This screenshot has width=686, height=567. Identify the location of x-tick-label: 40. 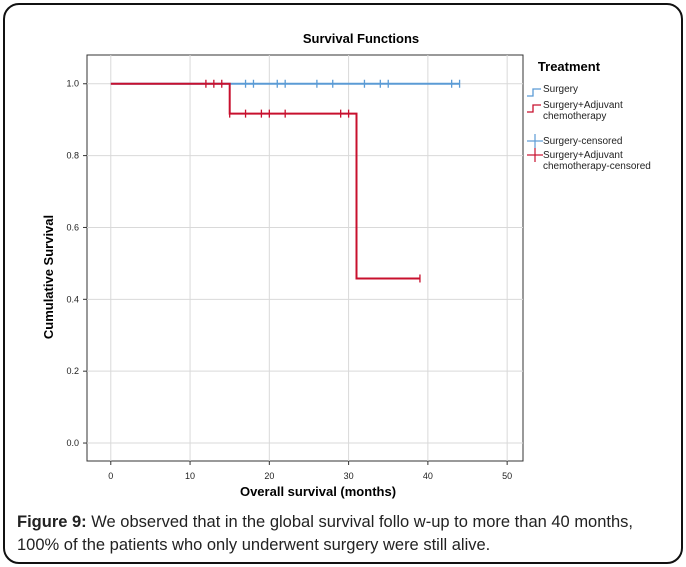
(428, 476).